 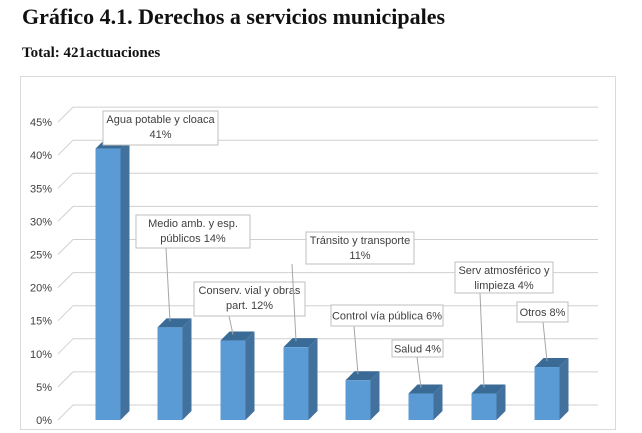 What do you see at coordinates (44, 421) in the screenshot?
I see `y-tick-label: 0%` at bounding box center [44, 421].